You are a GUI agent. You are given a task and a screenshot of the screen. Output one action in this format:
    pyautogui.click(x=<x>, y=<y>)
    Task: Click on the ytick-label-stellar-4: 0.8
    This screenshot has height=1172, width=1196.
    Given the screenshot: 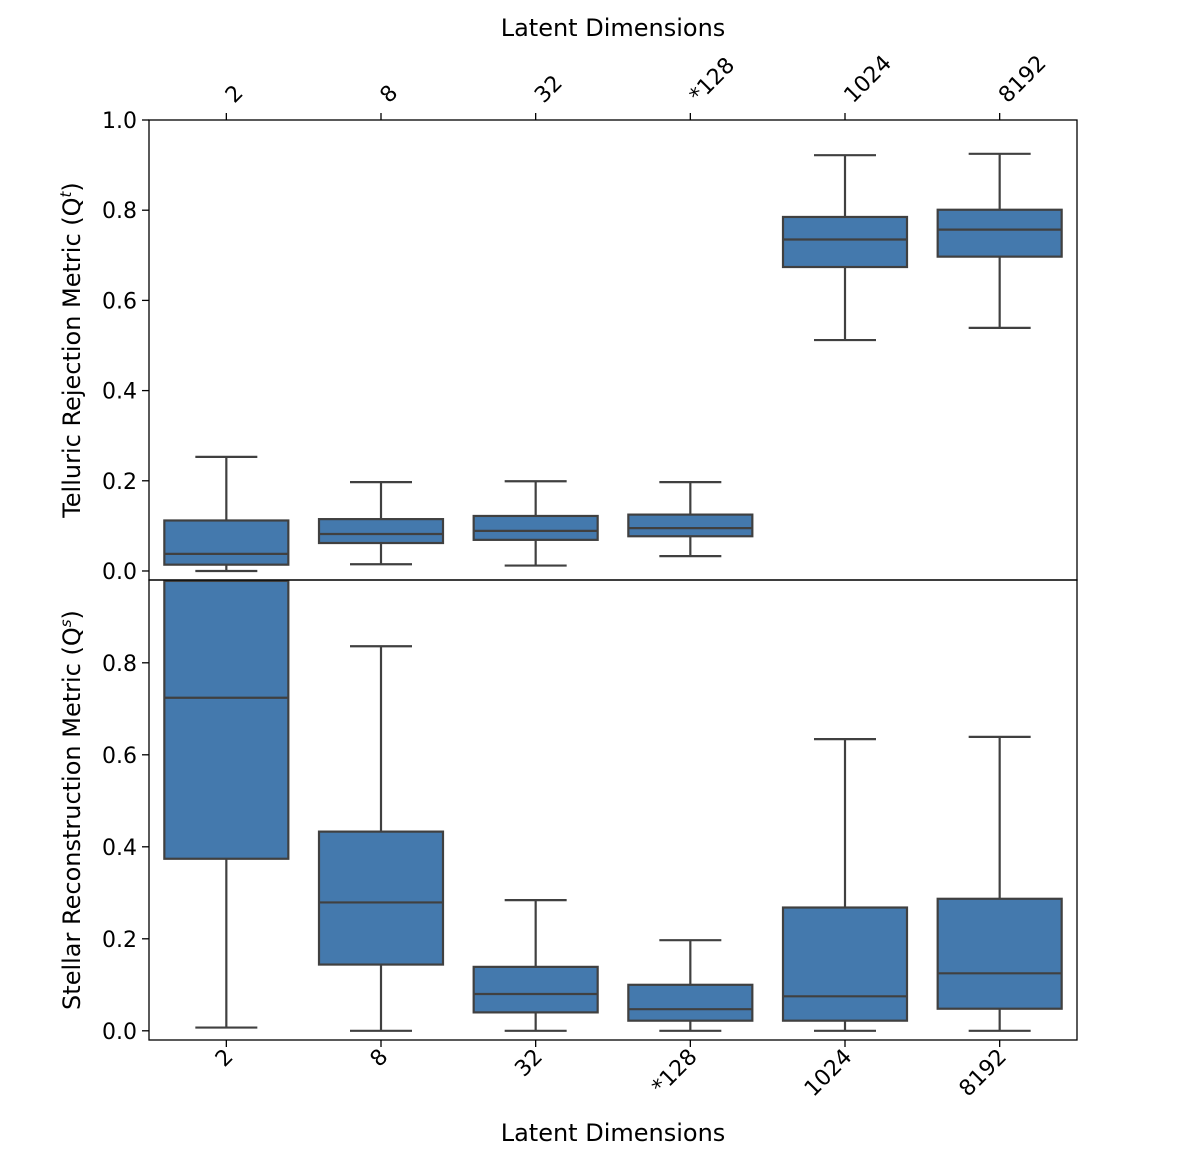 What is the action you would take?
    pyautogui.click(x=119, y=664)
    